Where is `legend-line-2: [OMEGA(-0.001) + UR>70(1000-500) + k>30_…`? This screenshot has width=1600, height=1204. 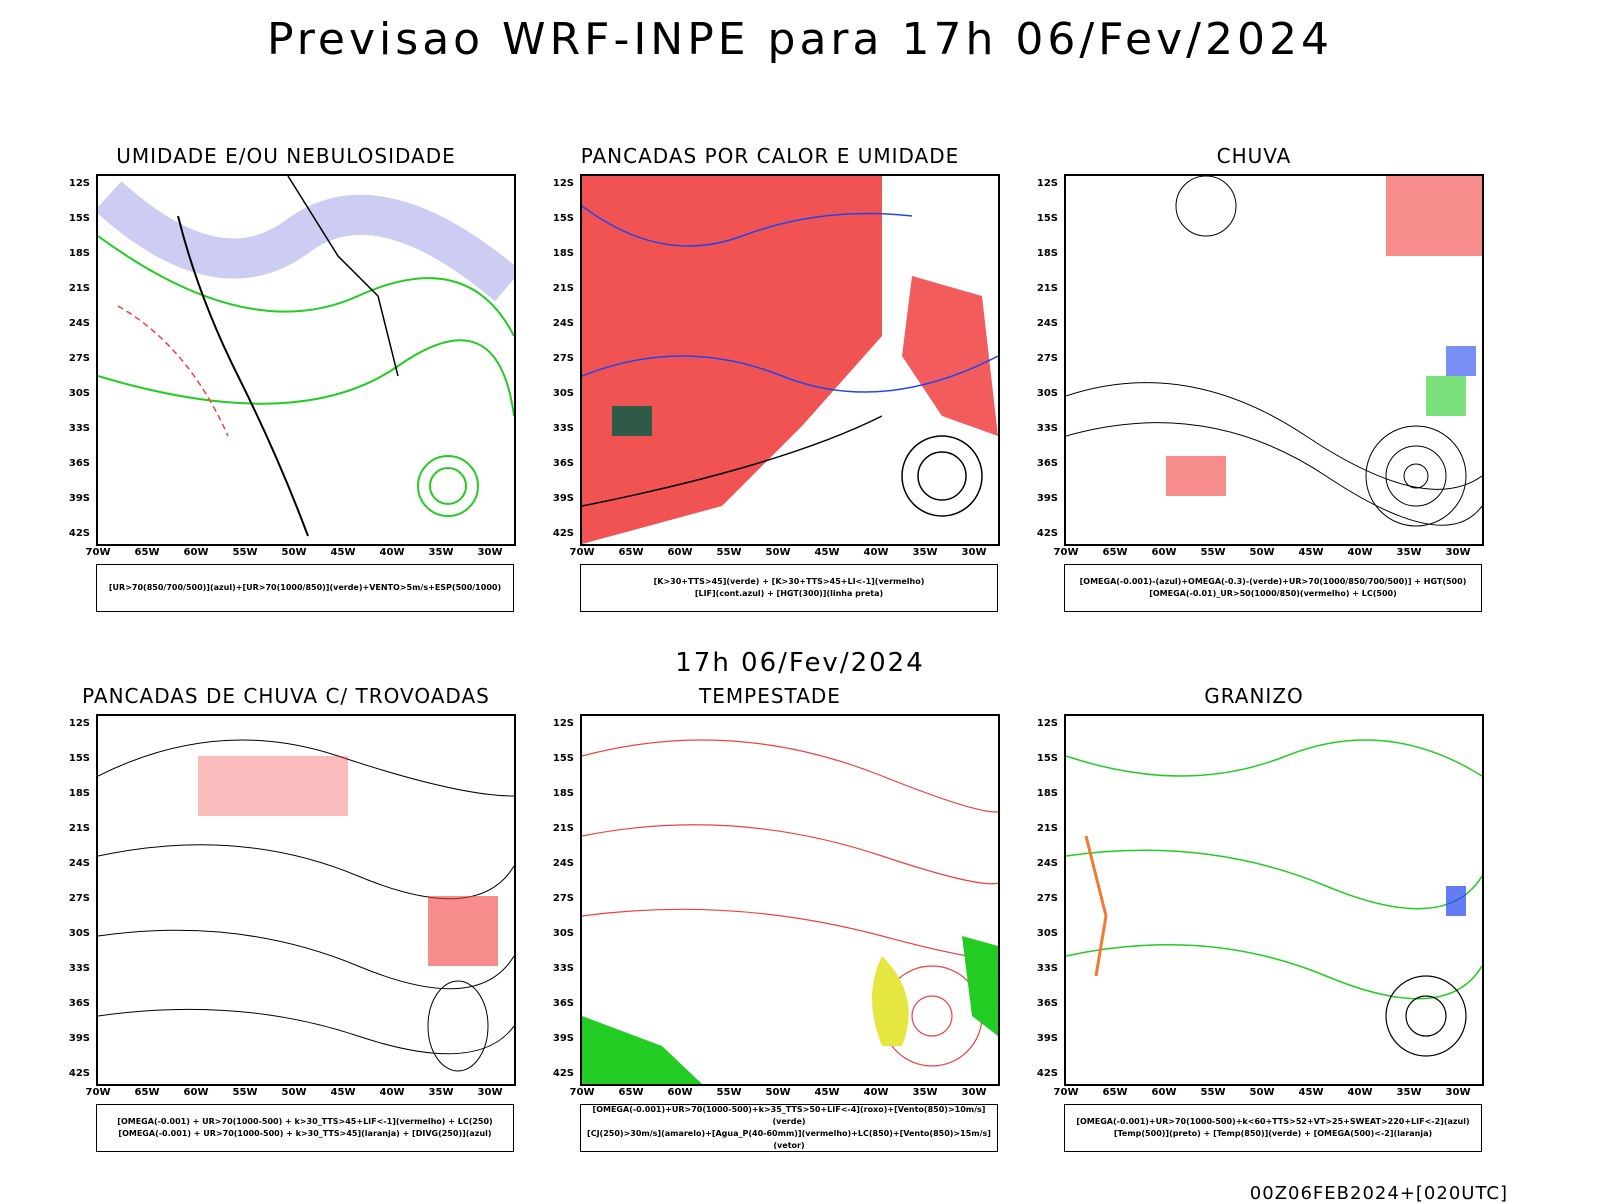
legend-line-2: [OMEGA(-0.001) + UR>70(1000-500) + k>30_… is located at coordinates (305, 1133).